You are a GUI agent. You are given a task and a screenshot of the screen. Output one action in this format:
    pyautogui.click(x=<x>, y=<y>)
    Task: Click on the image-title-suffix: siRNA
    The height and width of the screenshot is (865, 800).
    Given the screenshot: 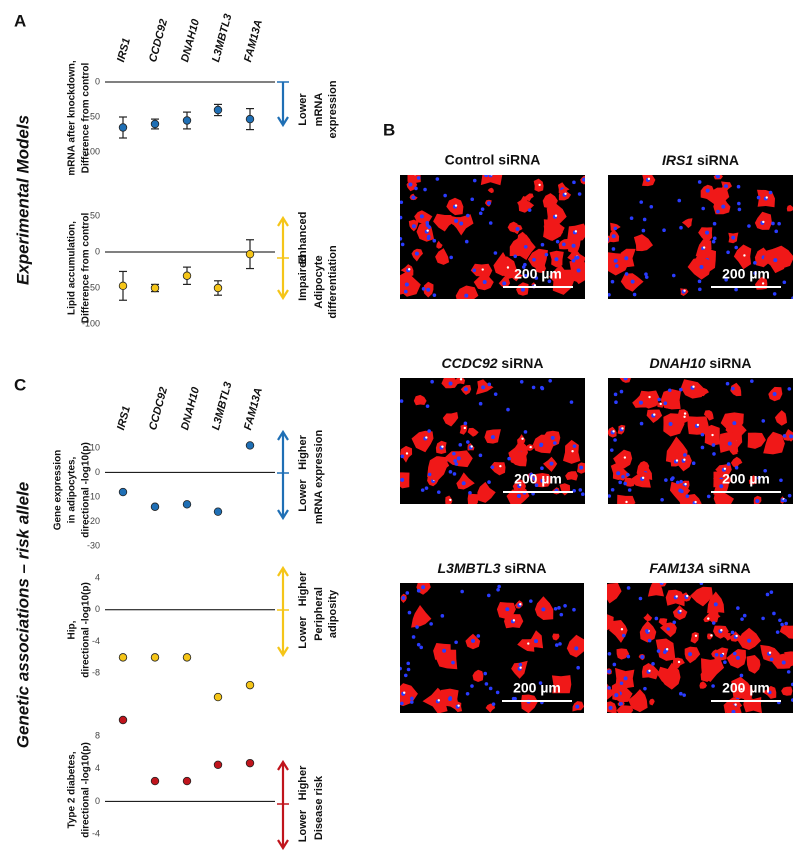 What is the action you would take?
    pyautogui.click(x=728, y=568)
    